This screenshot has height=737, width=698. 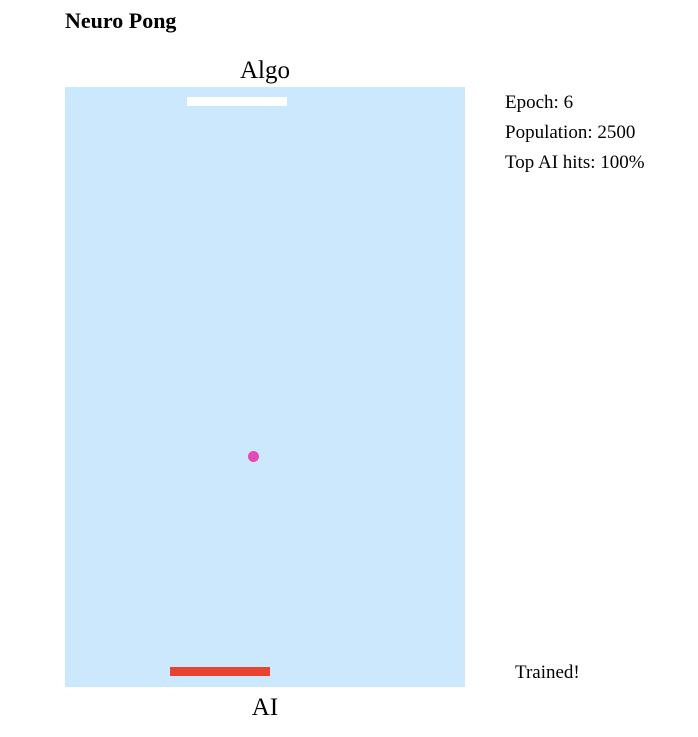 I want to click on top-hits-stat: Top AI hits: 100%, so click(x=575, y=162).